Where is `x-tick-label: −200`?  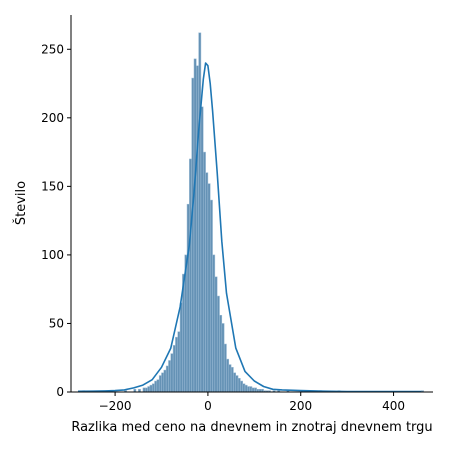
x-tick-label: −200 is located at coordinates (115, 406).